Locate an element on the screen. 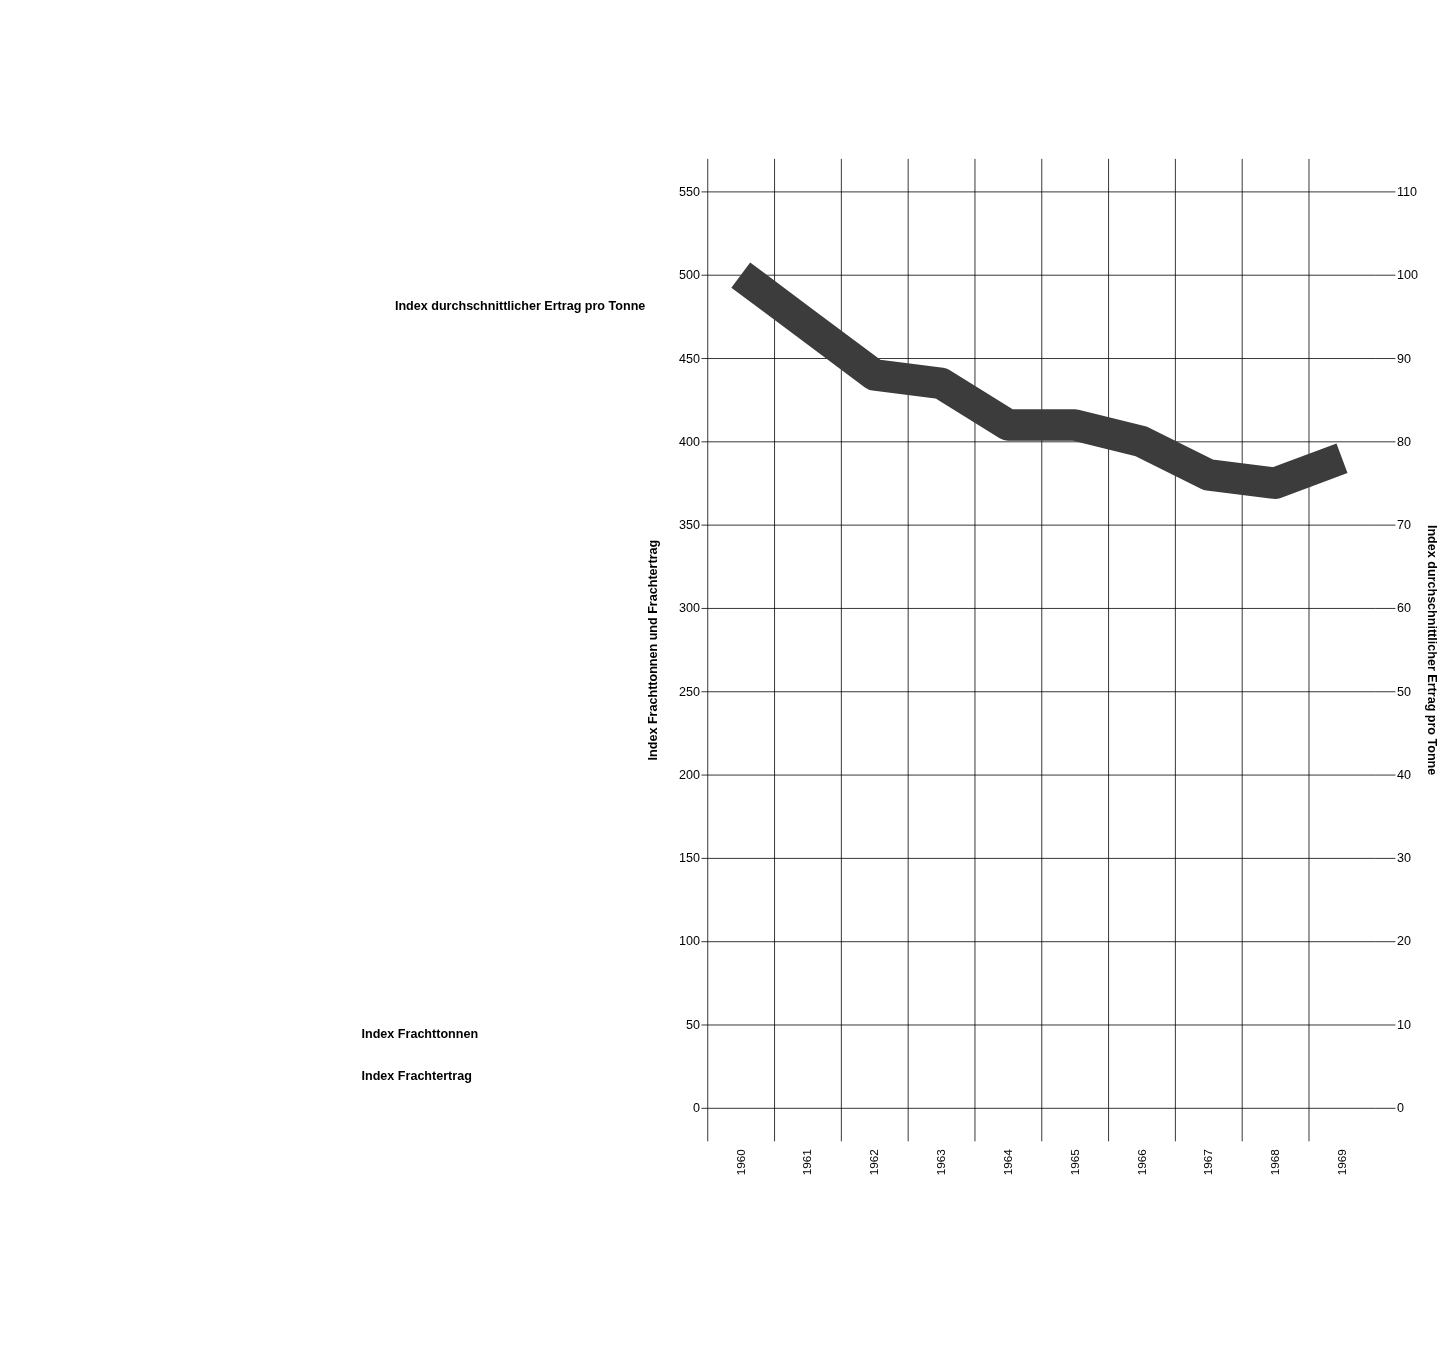 This screenshot has height=1362, width=1454. y-tick-label: 0 is located at coordinates (696, 1107).